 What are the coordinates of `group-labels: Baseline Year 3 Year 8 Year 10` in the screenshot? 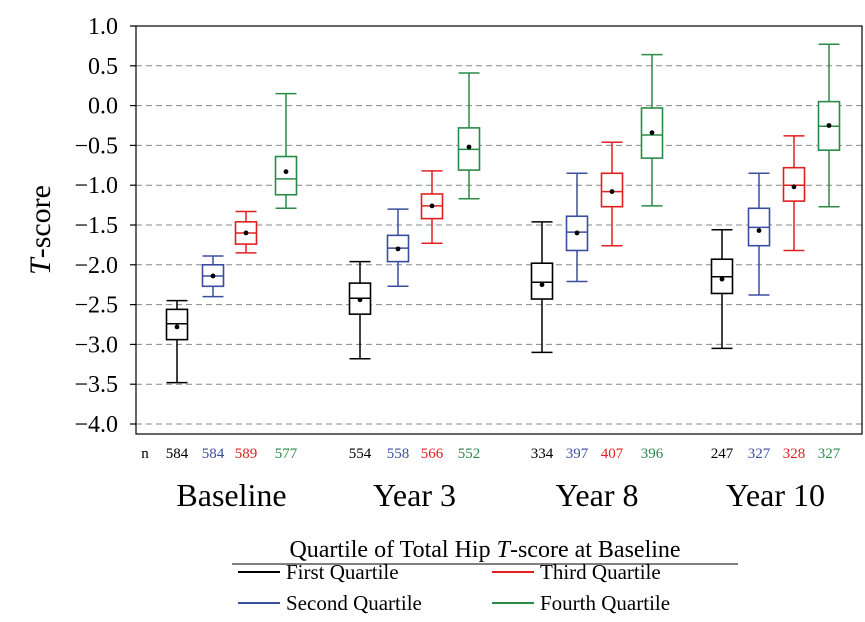 It's located at (500, 495).